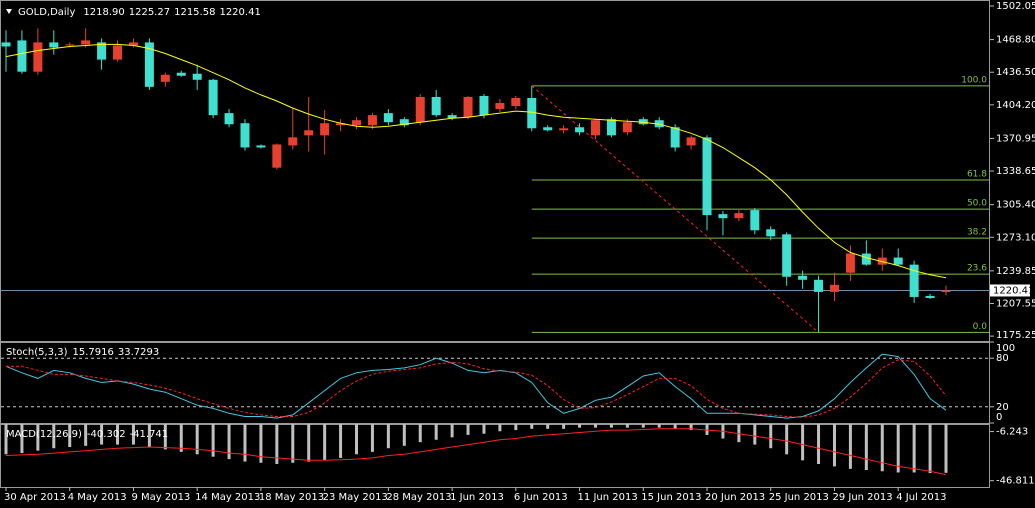  I want to click on y-tick-label: 1338.65, so click(1015, 171).